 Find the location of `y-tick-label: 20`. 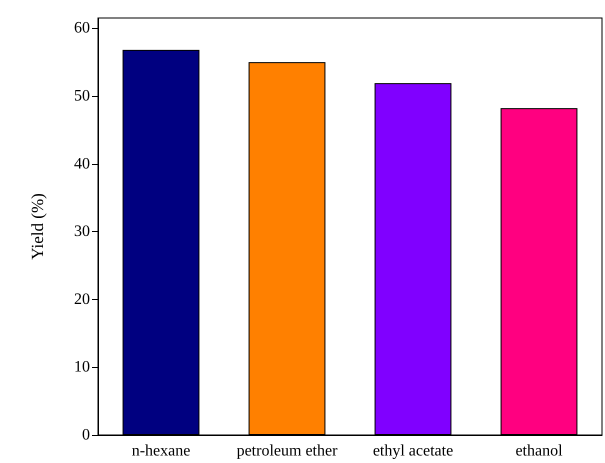

y-tick-label: 20 is located at coordinates (82, 299).